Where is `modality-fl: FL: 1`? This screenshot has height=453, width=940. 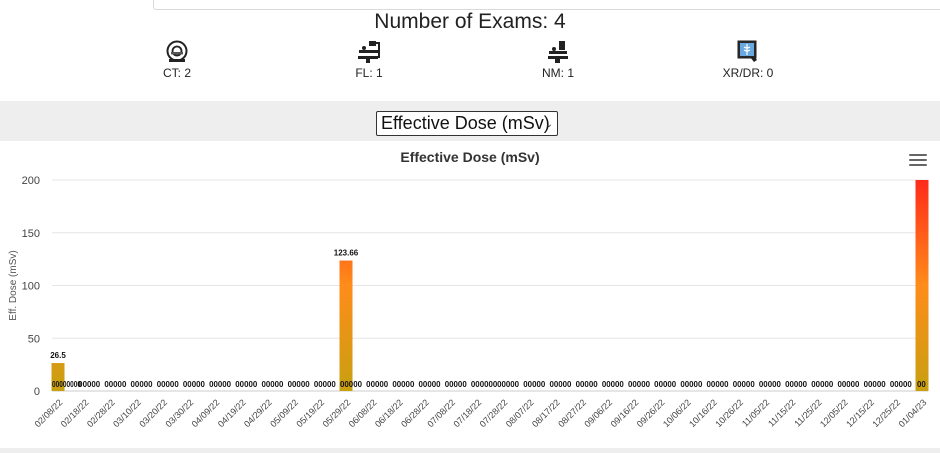
modality-fl: FL: 1 is located at coordinates (369, 60).